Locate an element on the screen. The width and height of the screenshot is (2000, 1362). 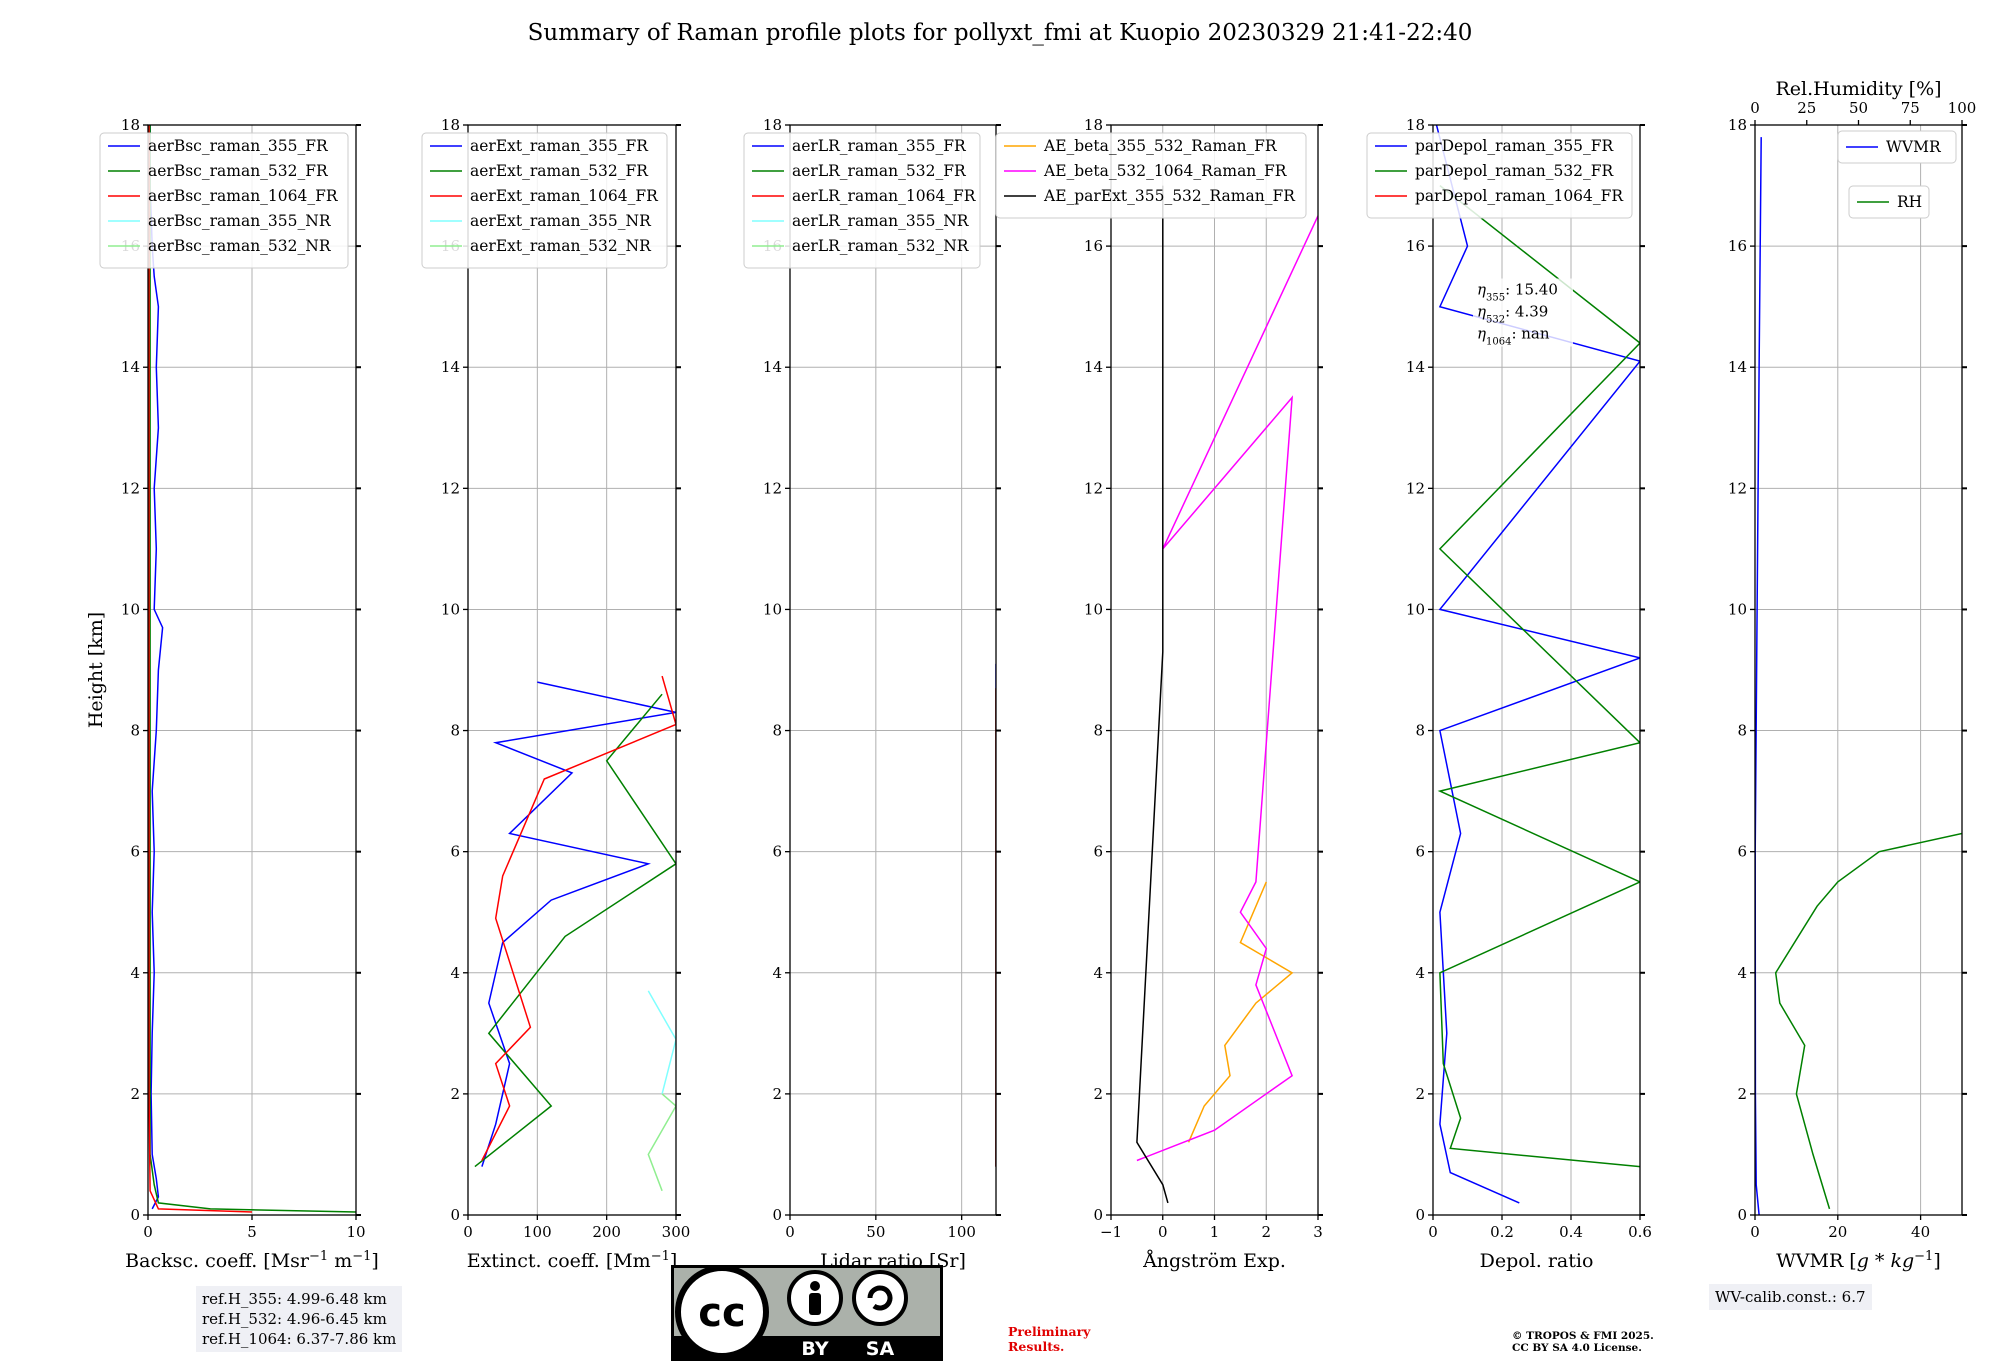
series-line-aerBsc_raman_532_FR is located at coordinates (252, 669).